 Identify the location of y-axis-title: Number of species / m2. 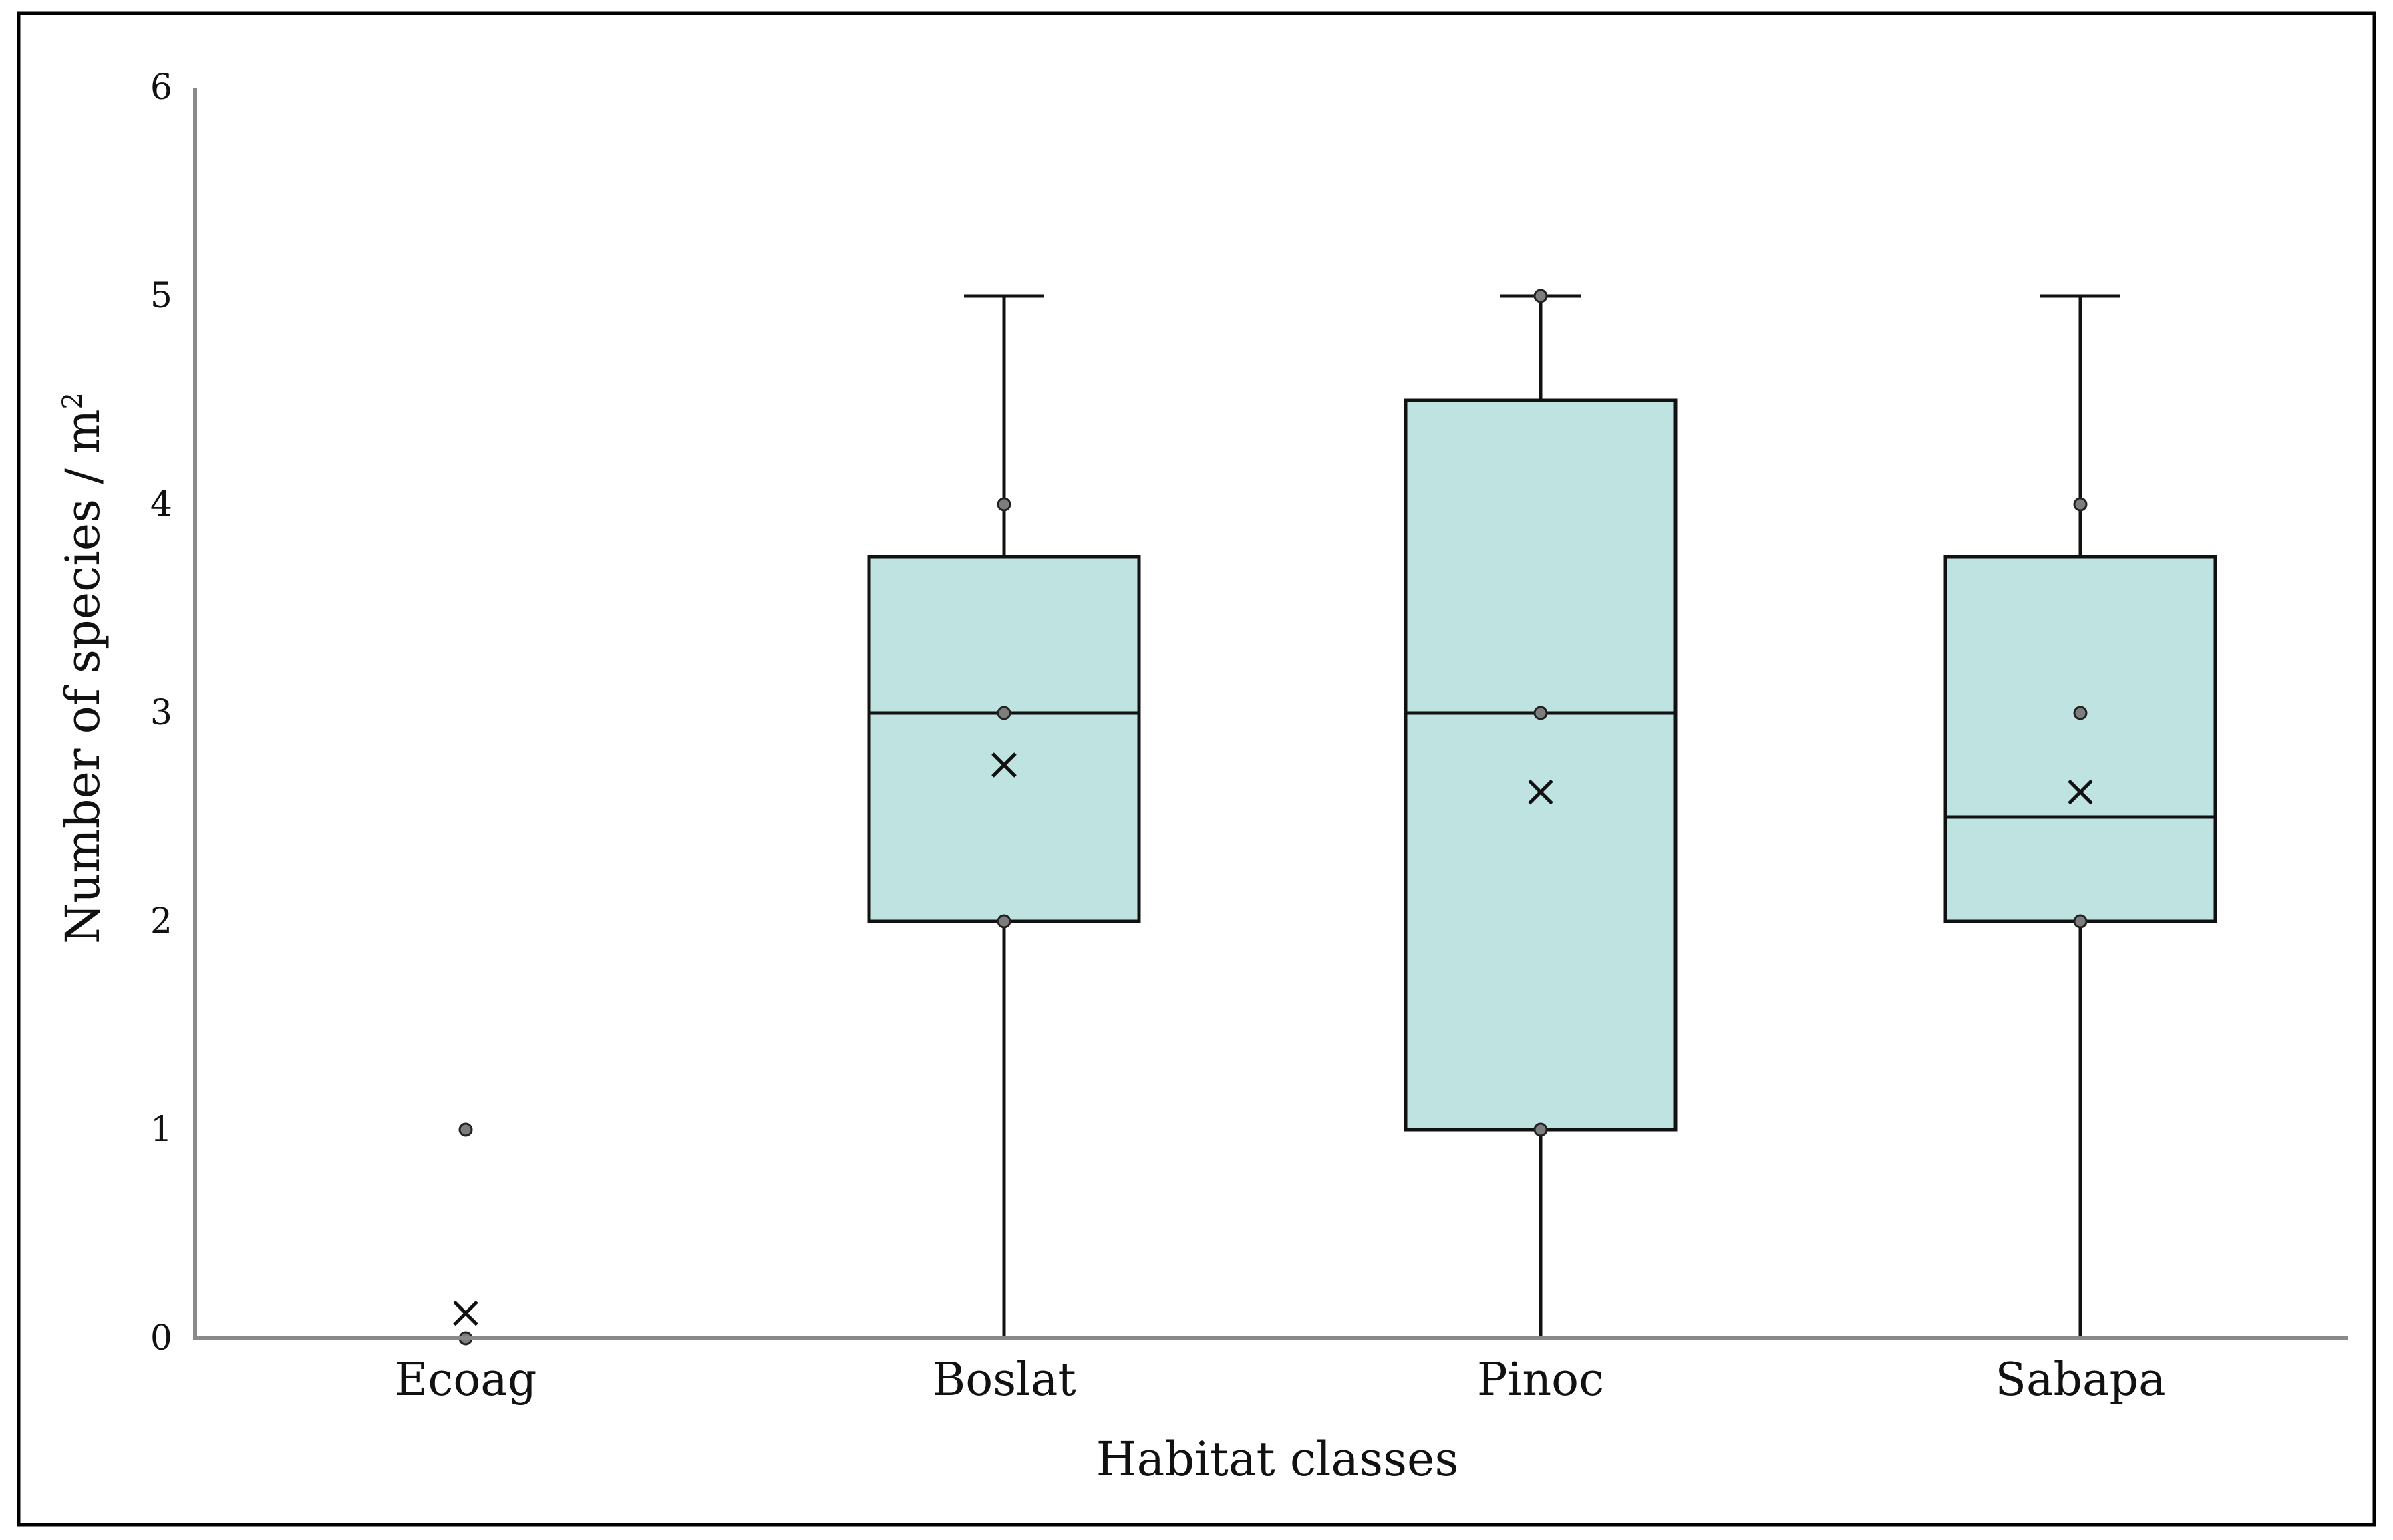
(82, 668).